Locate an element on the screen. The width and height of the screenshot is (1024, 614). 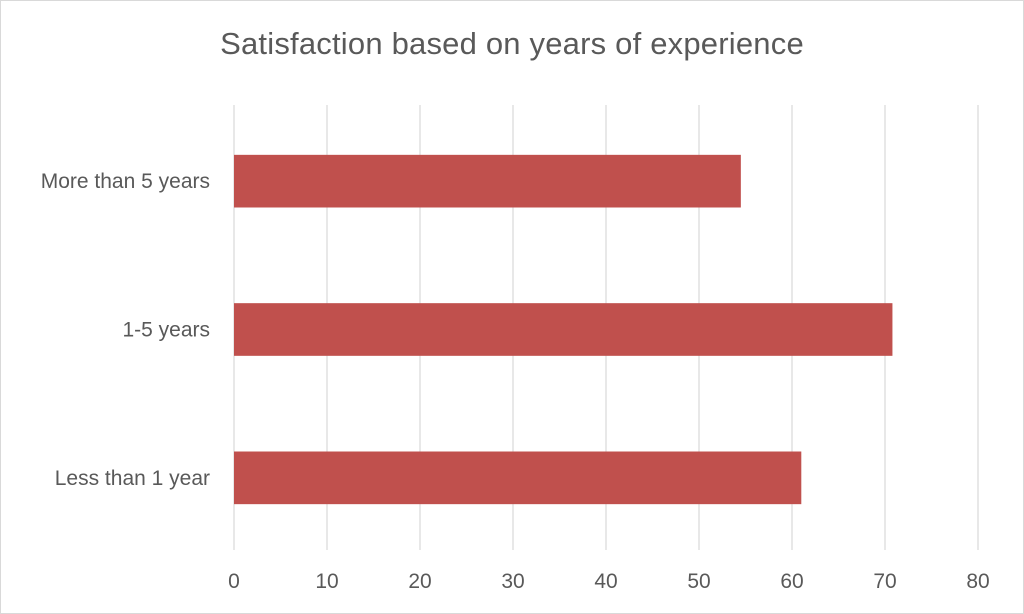
x-tick-label: 30 is located at coordinates (512, 581).